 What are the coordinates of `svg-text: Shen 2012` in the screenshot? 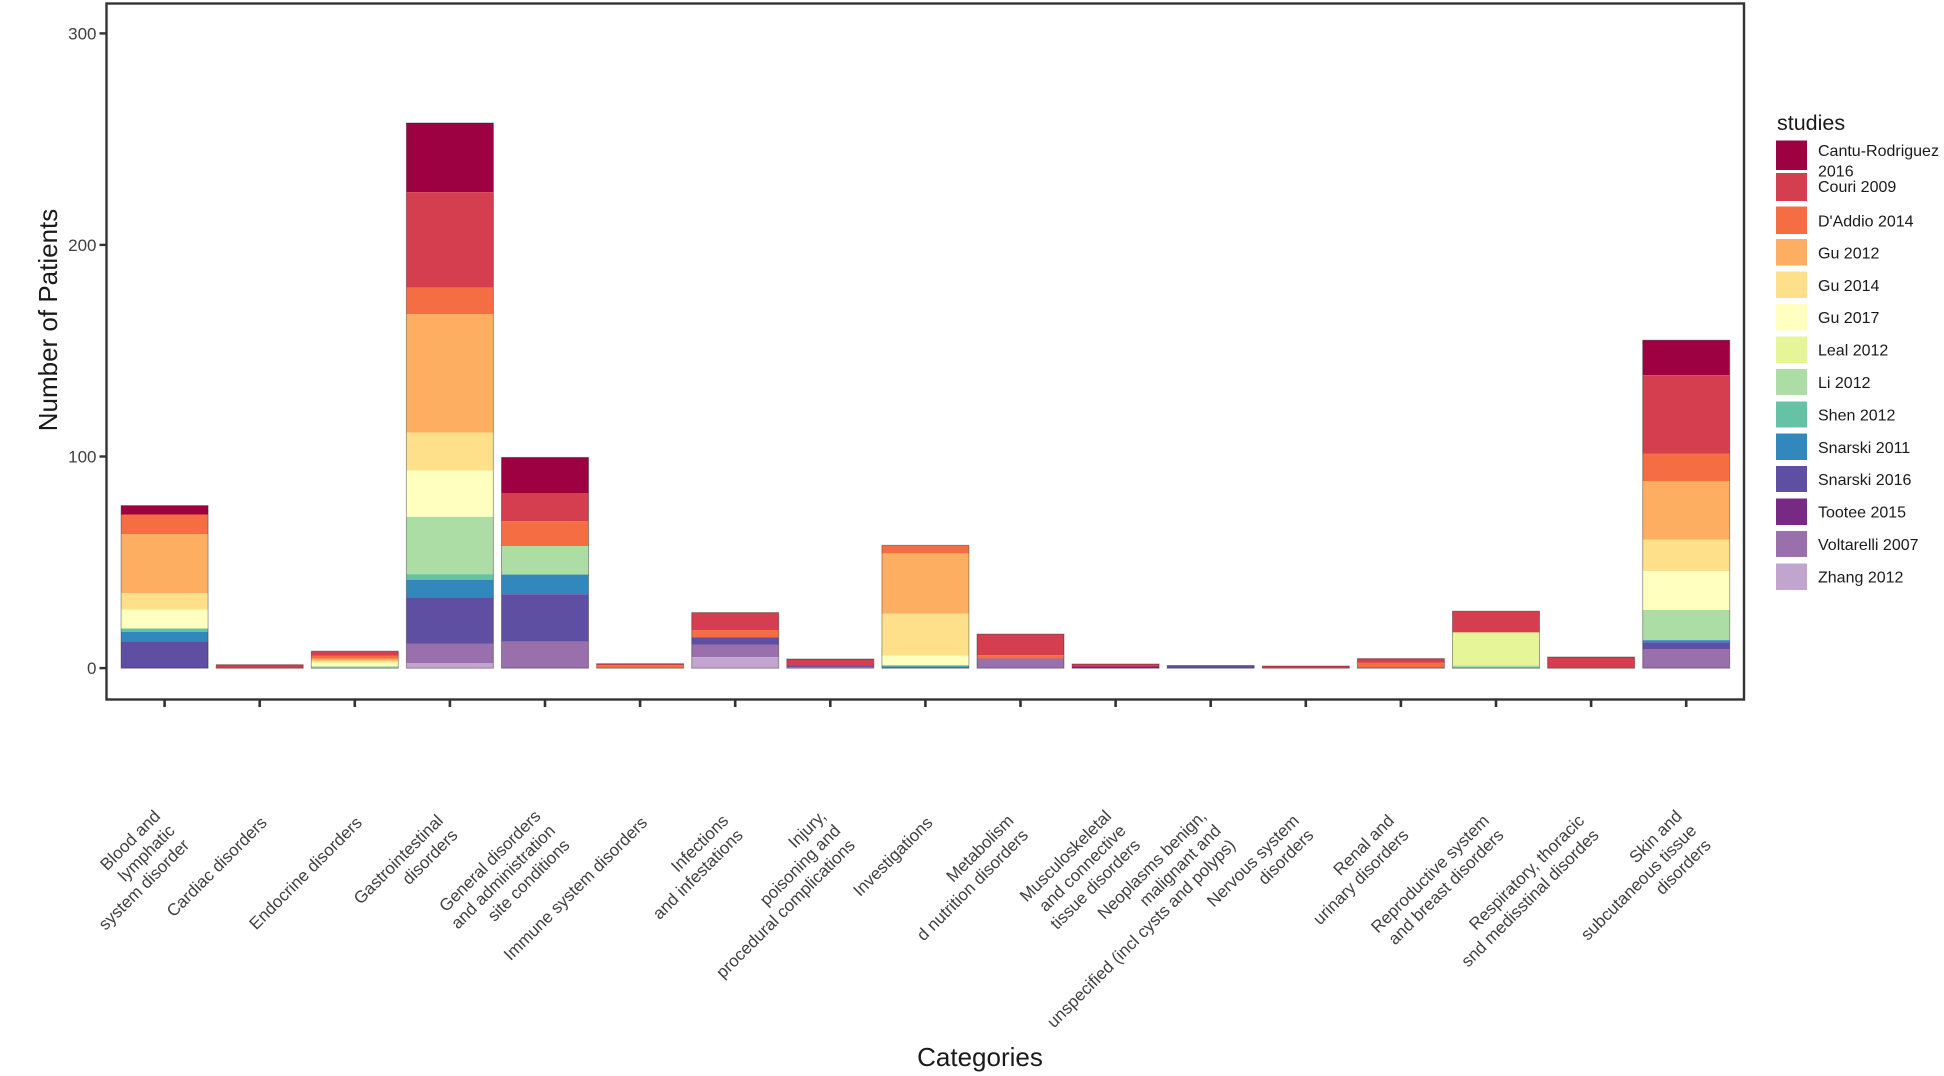 It's located at (1857, 415).